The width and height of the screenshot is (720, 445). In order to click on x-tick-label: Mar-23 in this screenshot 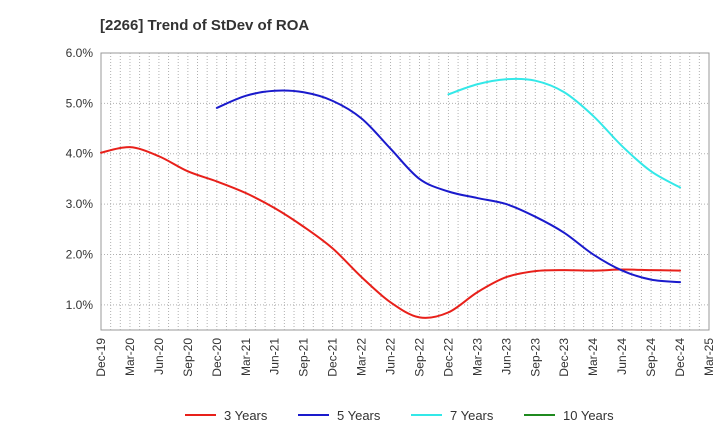, I will do `click(477, 357)`.